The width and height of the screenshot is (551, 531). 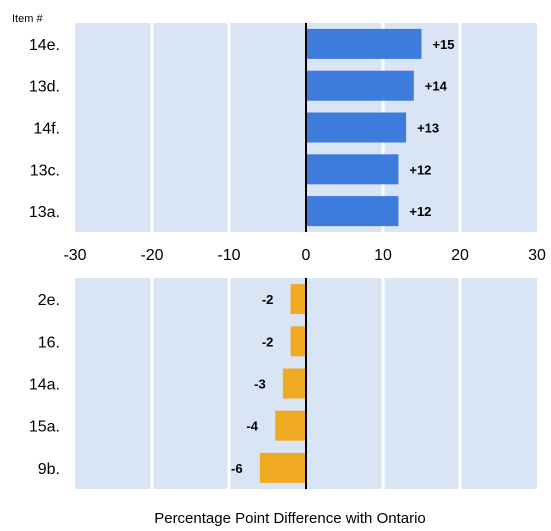 I want to click on bar-15a, so click(x=290, y=425).